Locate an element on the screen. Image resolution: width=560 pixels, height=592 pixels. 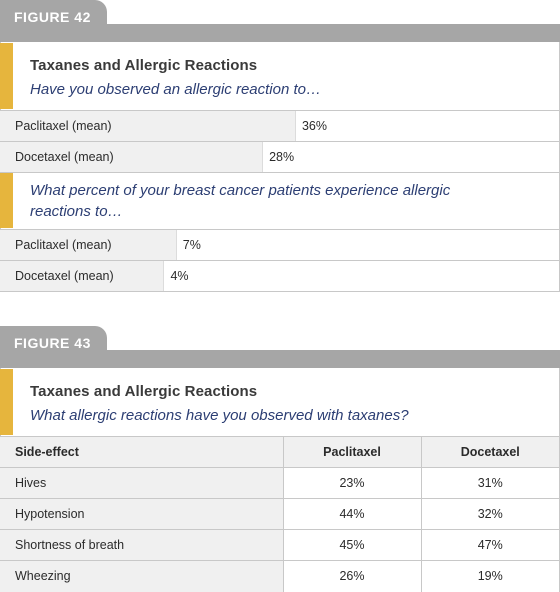
percent-cell: 23% is located at coordinates (351, 483).